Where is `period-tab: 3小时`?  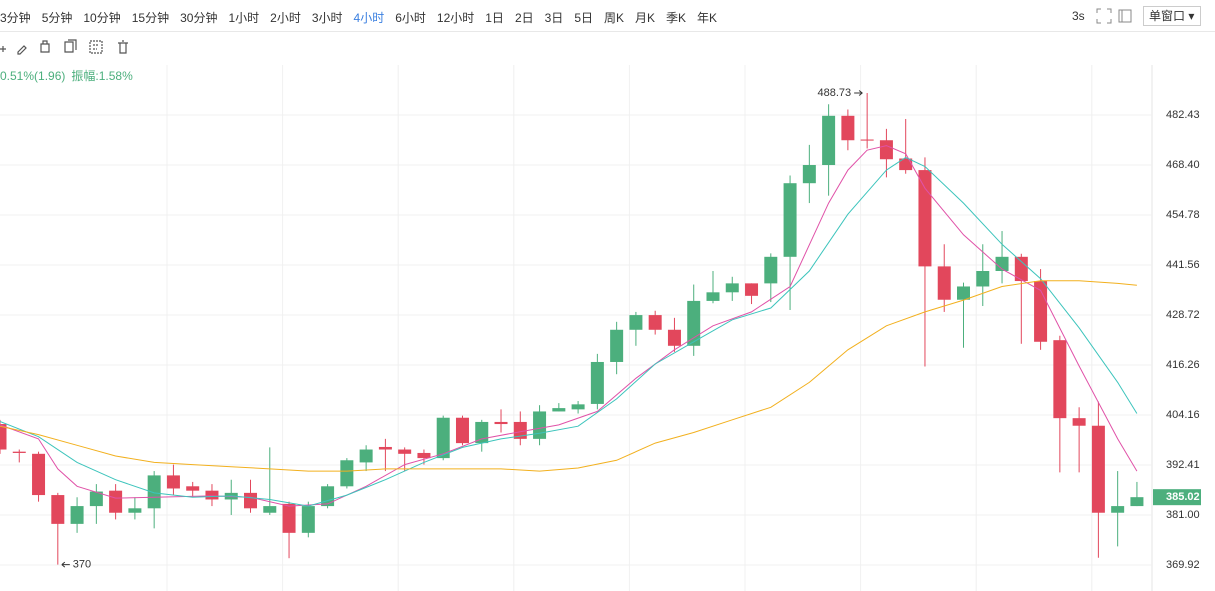
period-tab: 3小时 is located at coordinates (327, 18).